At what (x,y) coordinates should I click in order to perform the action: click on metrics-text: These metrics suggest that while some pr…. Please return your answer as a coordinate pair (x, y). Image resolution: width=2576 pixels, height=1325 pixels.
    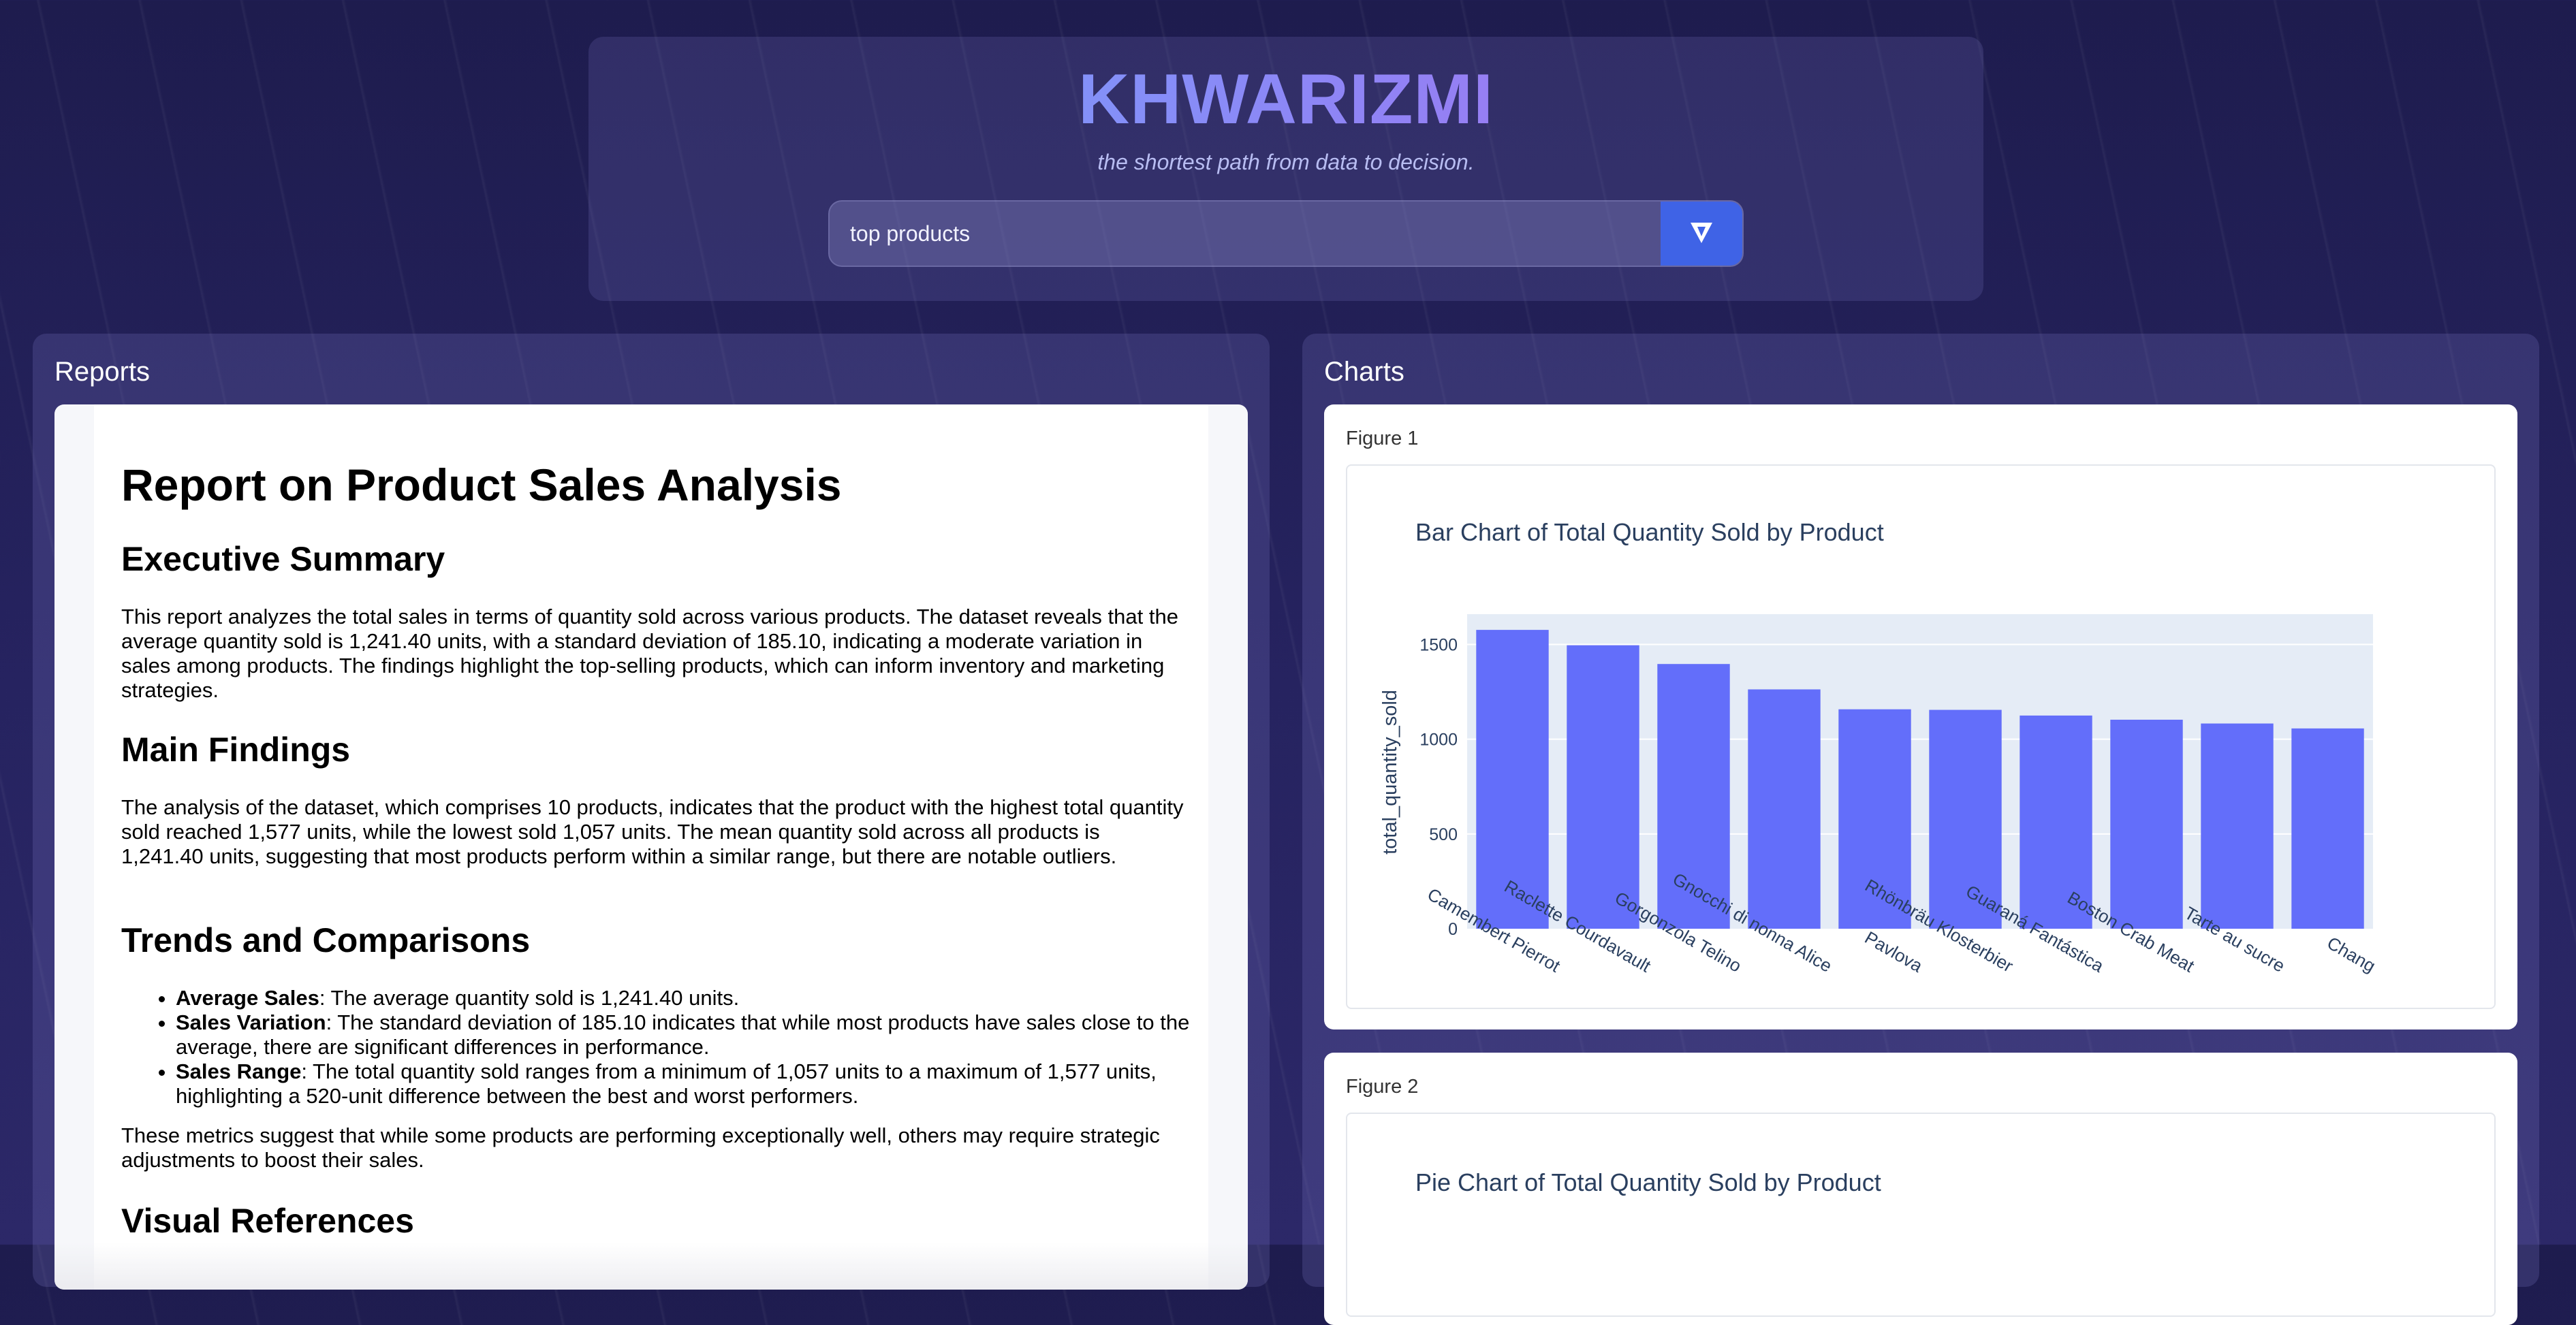
    Looking at the image, I should click on (640, 1147).